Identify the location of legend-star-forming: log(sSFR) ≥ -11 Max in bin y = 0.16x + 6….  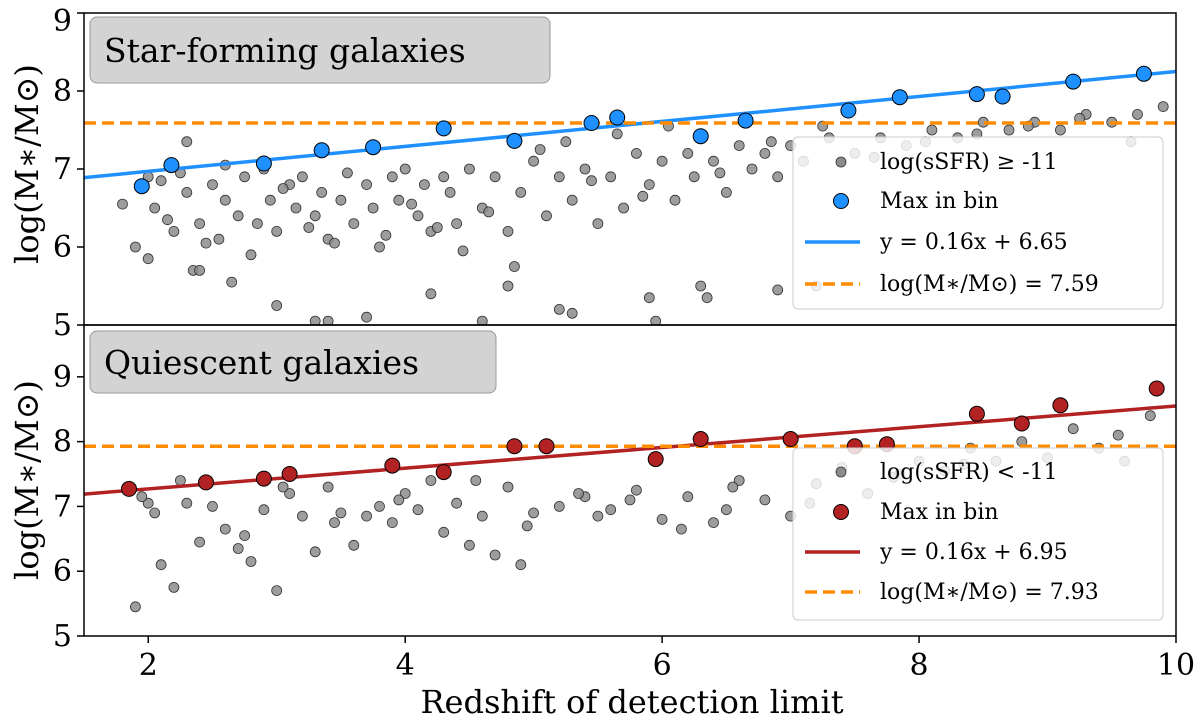
(978, 223).